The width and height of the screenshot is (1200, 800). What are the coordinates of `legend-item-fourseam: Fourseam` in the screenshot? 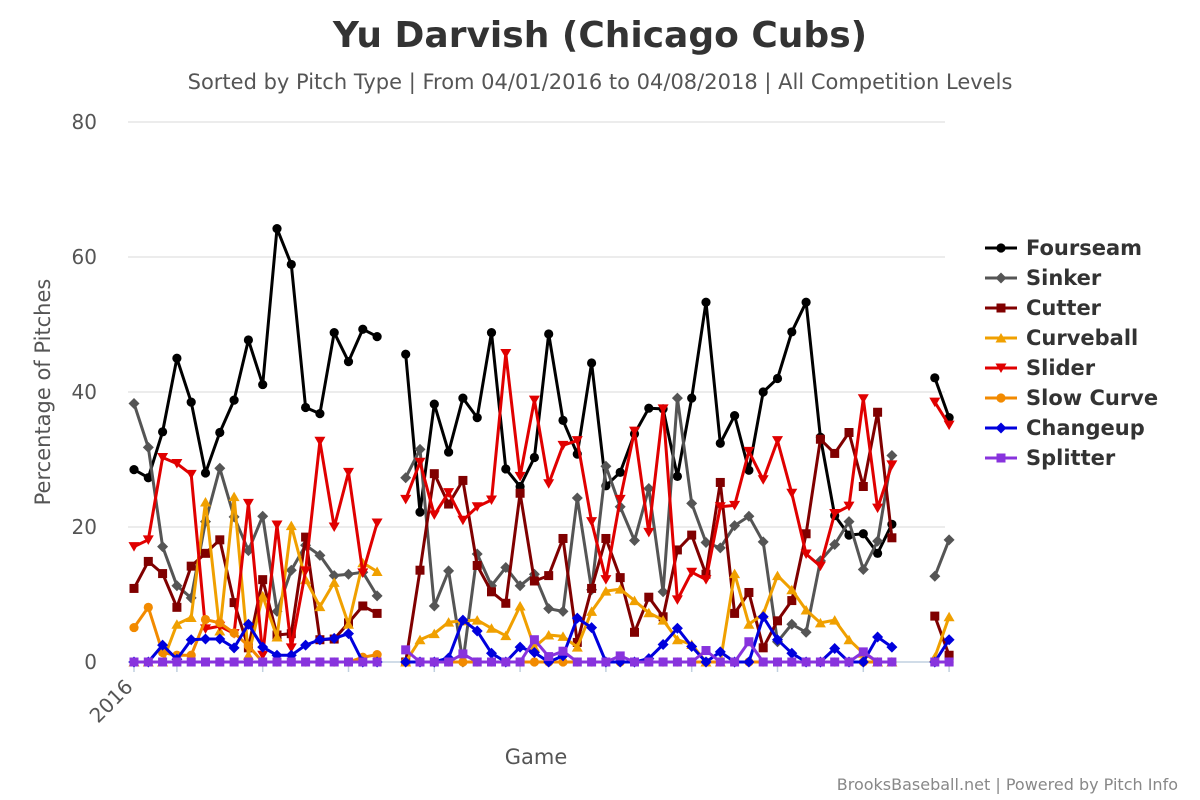 It's located at (1063, 248).